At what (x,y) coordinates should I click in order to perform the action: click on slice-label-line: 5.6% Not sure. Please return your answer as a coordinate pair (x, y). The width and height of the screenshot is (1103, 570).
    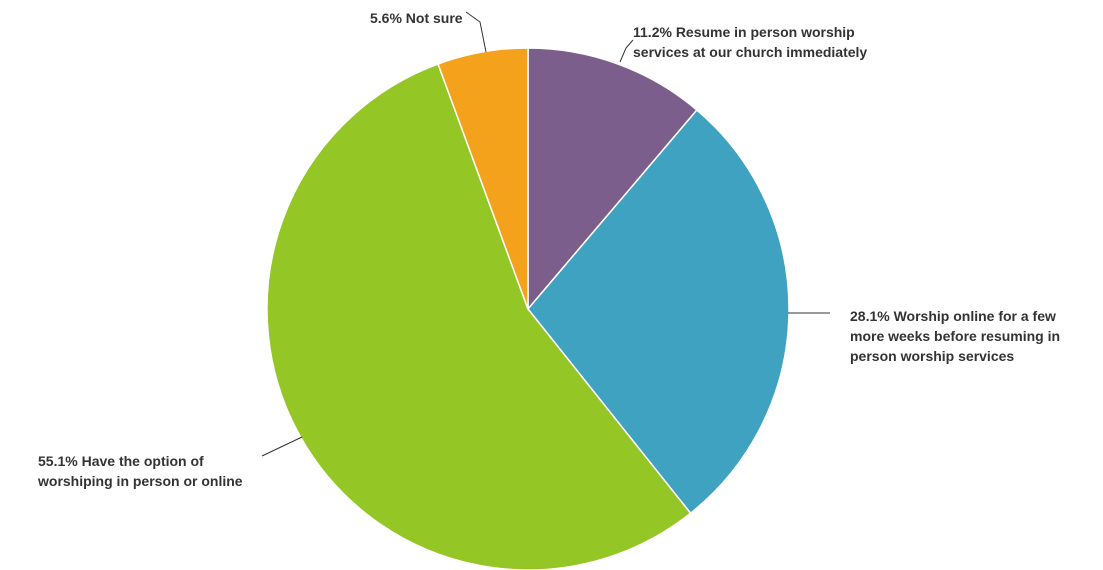
    Looking at the image, I should click on (416, 18).